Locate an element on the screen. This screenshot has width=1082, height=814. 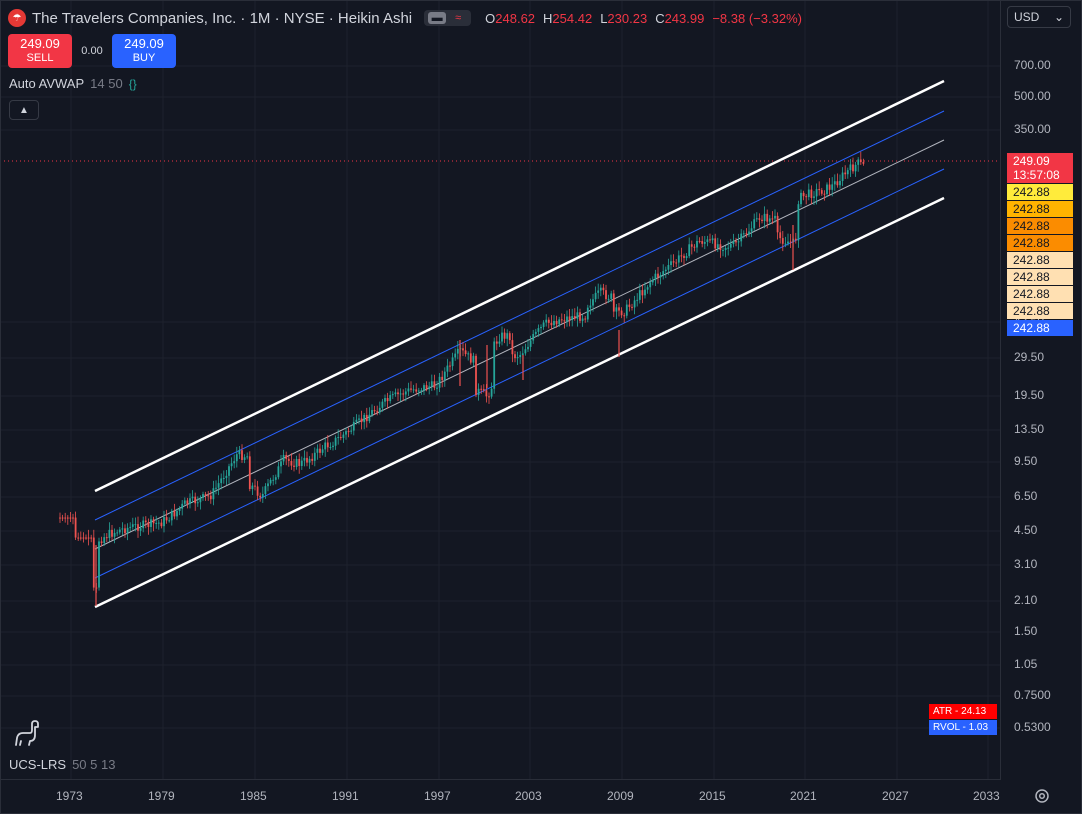
ohlc-open: O248.62 is located at coordinates (510, 18).